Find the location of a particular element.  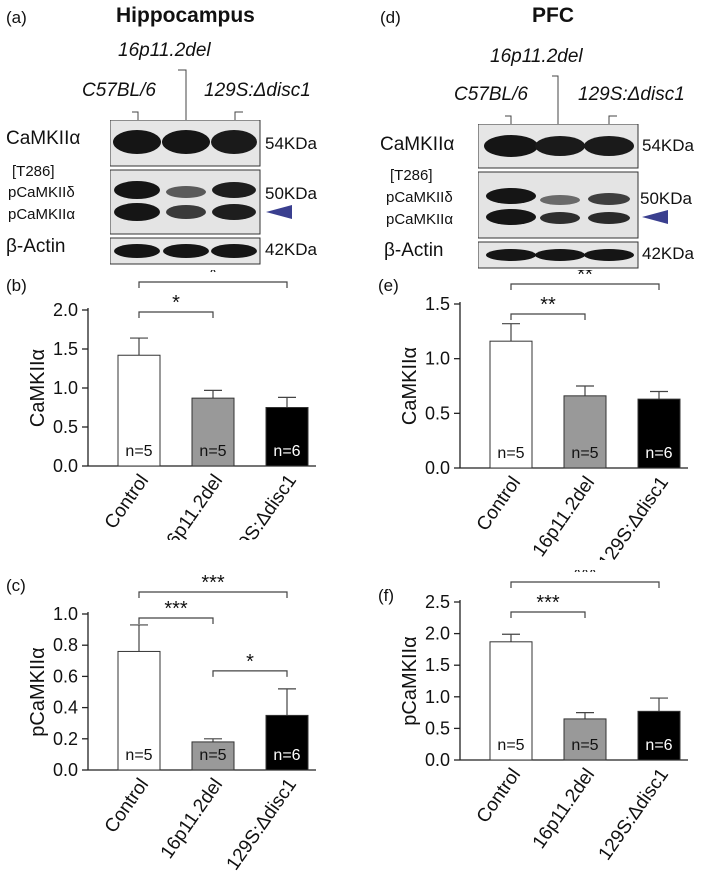

strain-label-c57-d: C57BL/6 is located at coordinates (491, 94).